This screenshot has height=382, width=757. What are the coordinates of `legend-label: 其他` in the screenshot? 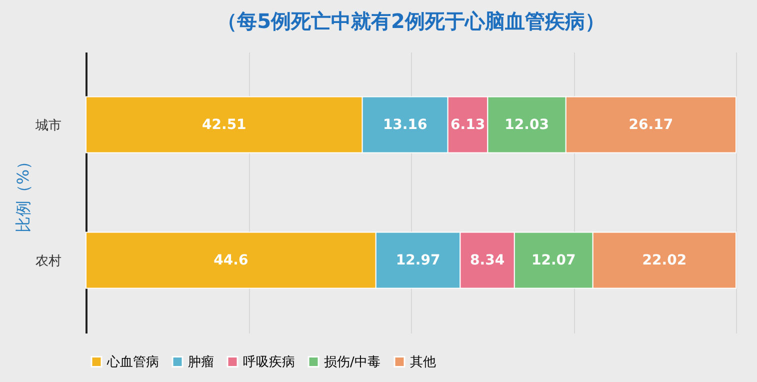 It's located at (423, 362).